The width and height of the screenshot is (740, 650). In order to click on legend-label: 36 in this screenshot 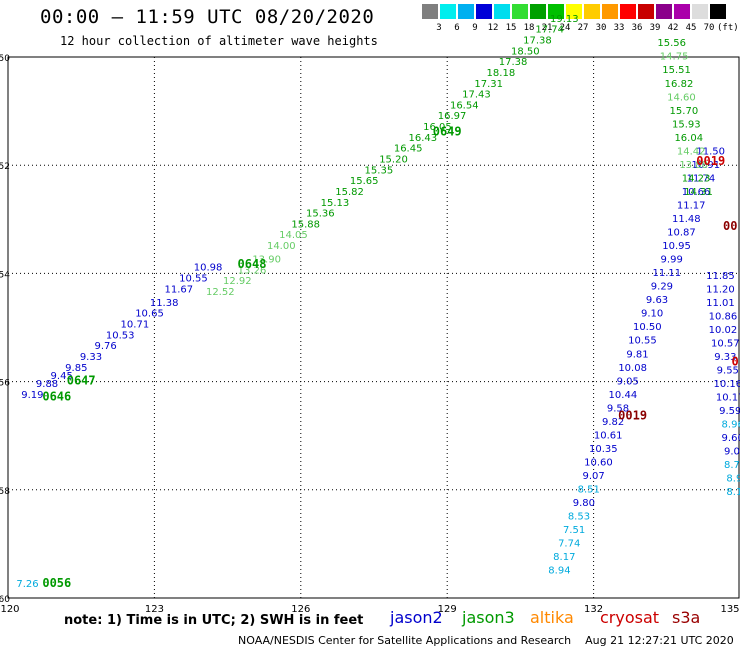, I will do `click(637, 28)`.